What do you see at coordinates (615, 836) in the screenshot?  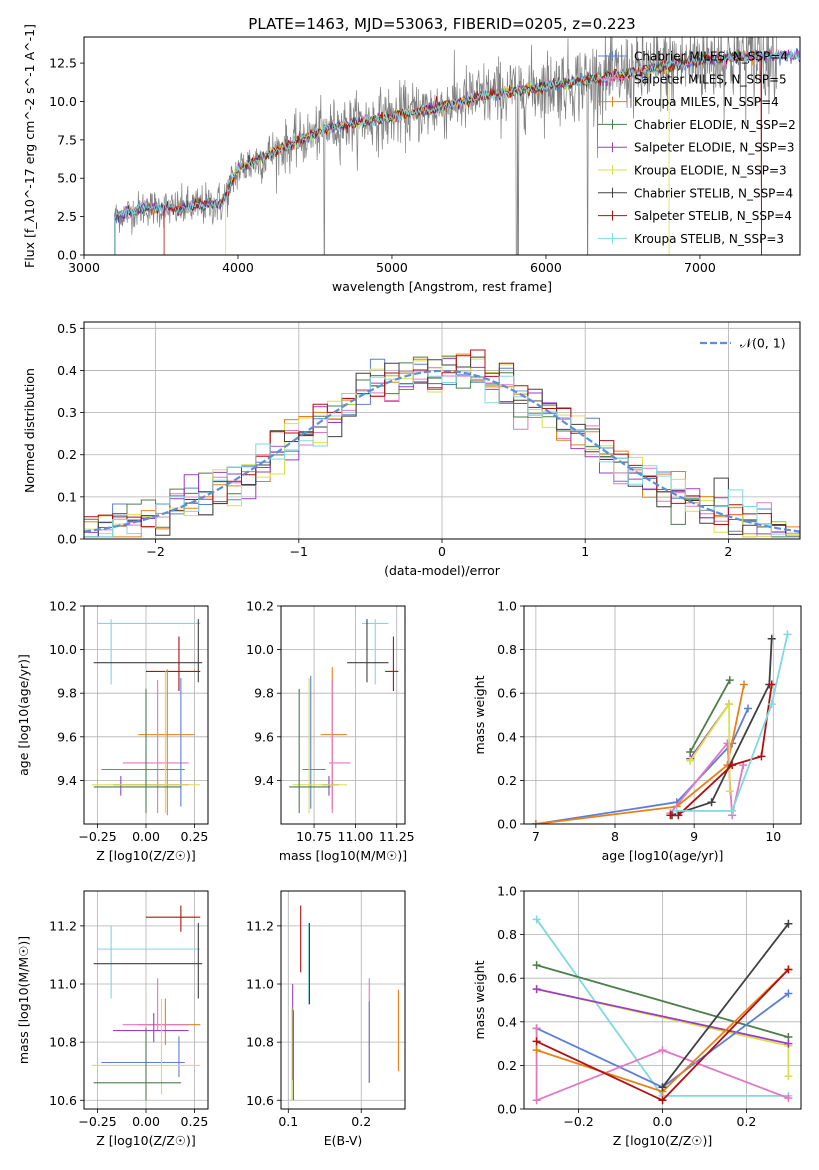 I see `x-tick-label: 8` at bounding box center [615, 836].